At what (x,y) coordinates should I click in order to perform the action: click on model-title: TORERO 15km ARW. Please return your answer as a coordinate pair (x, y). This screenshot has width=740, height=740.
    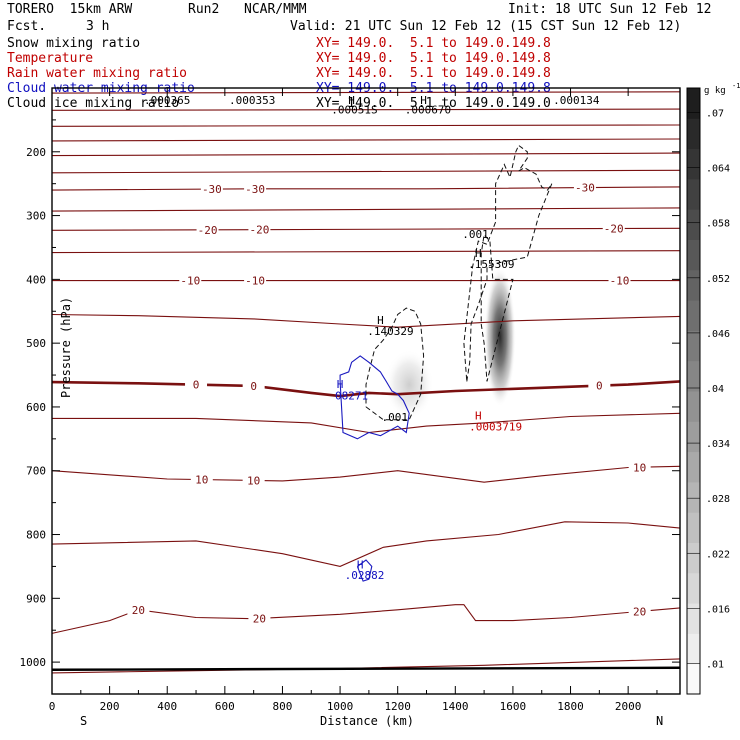
    Looking at the image, I should click on (70, 9).